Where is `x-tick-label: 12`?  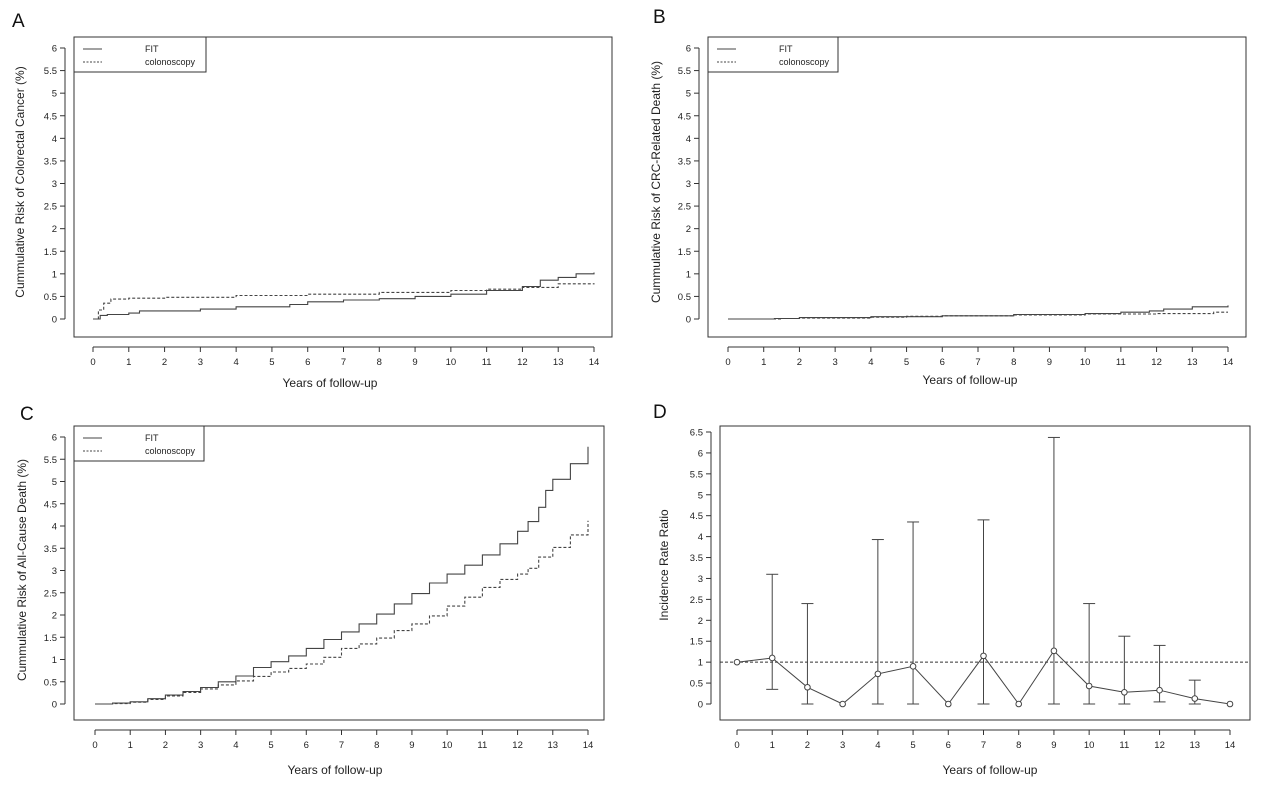
x-tick-label: 12 is located at coordinates (1156, 362).